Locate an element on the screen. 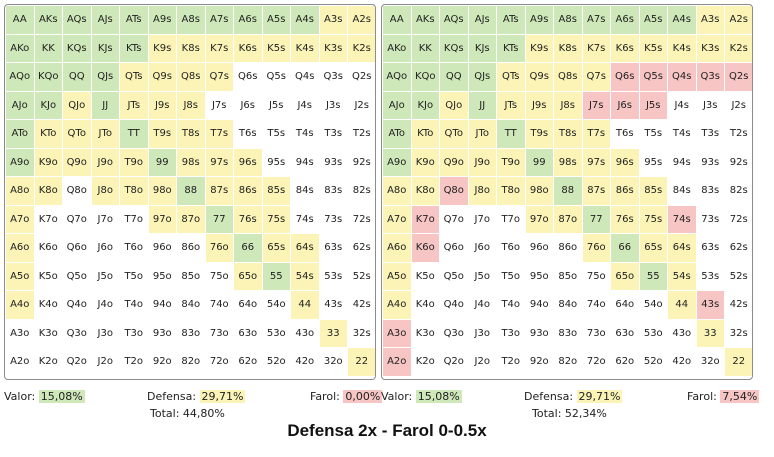 The height and width of the screenshot is (457, 774). hand-cell: 99 is located at coordinates (539, 162).